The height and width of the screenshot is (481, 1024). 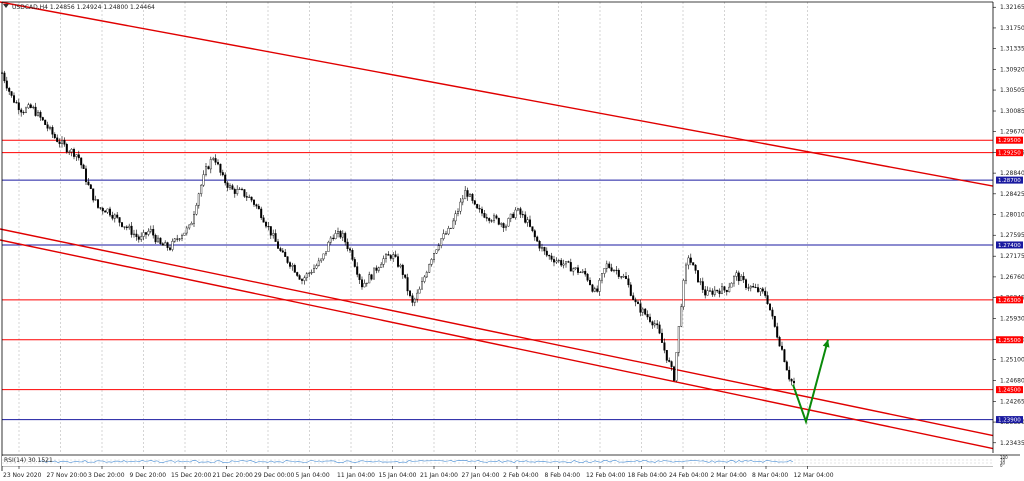 I want to click on price-tick-label: 1.31335, so click(x=1012, y=49).